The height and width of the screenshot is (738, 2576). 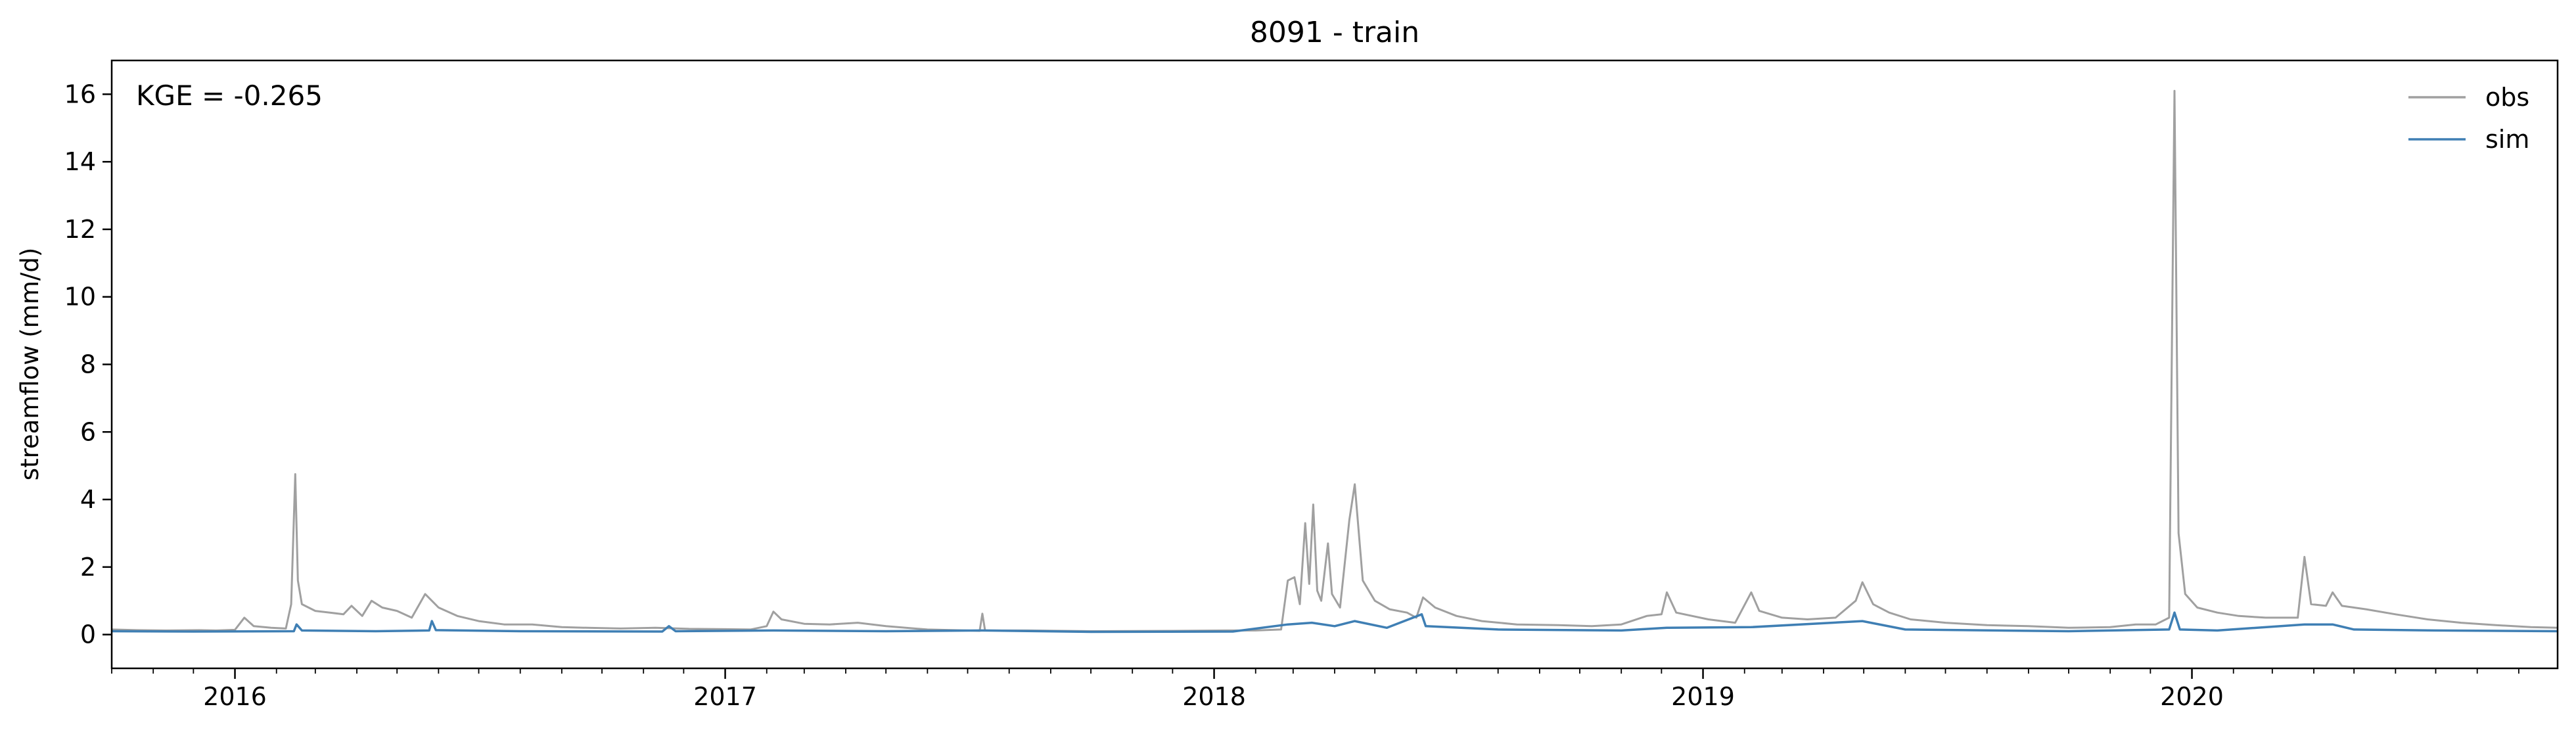 I want to click on y-tick-label-10: 10, so click(x=80, y=297).